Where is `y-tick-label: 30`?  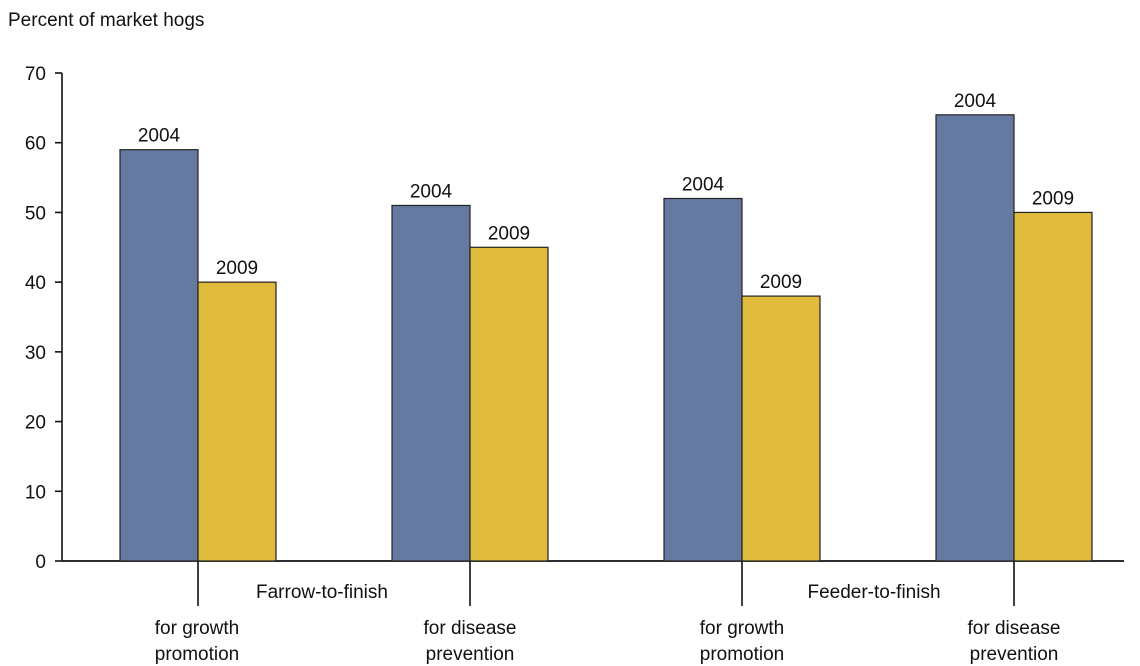 y-tick-label: 30 is located at coordinates (35, 353).